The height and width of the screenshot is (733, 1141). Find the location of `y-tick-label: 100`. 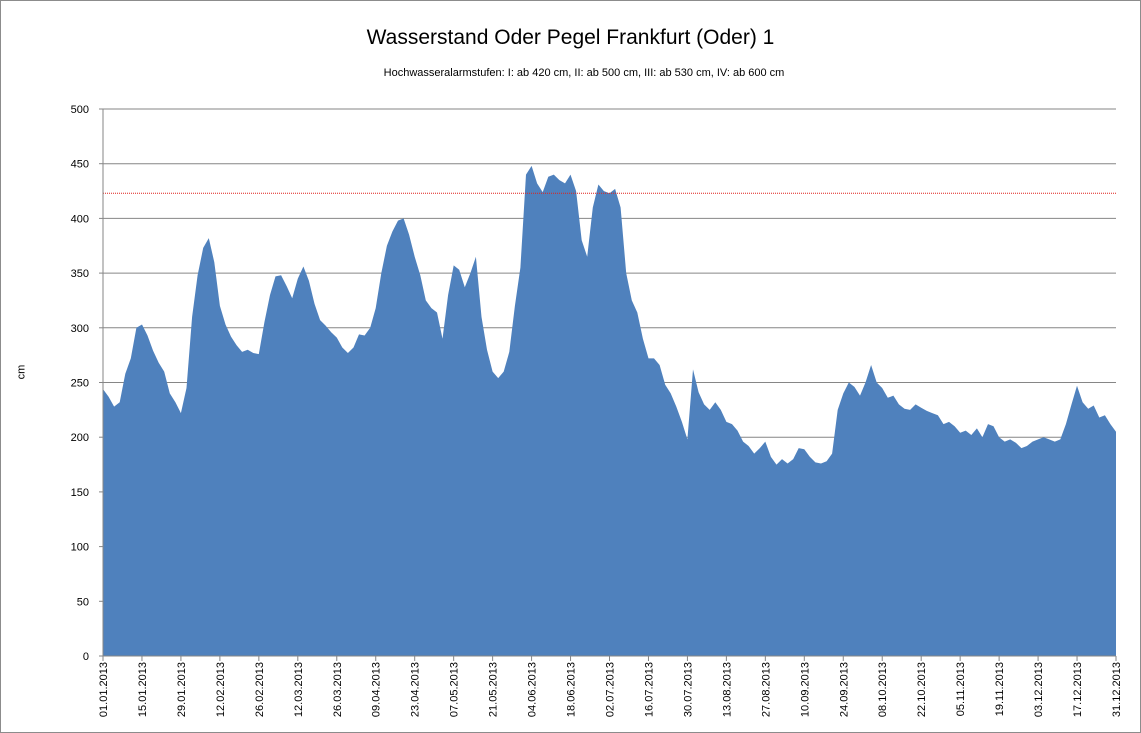

y-tick-label: 100 is located at coordinates (80, 548).